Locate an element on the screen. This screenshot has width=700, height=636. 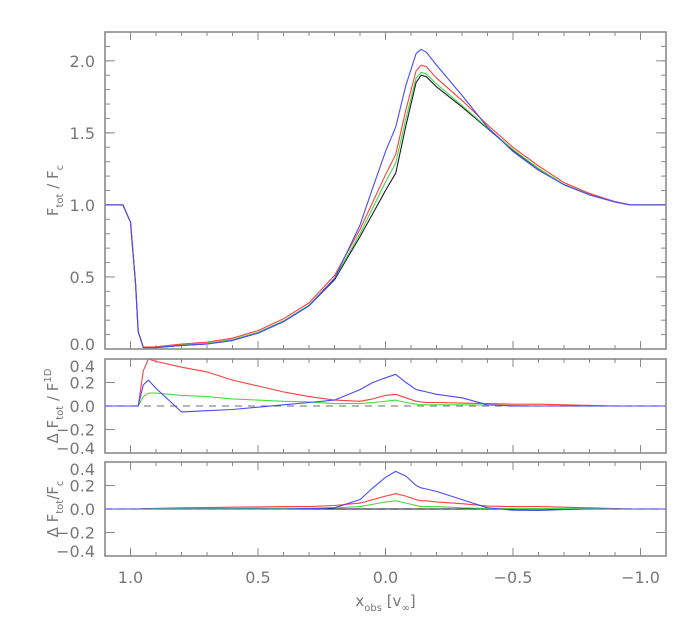
x-tick-label: 0.0 is located at coordinates (385, 577).